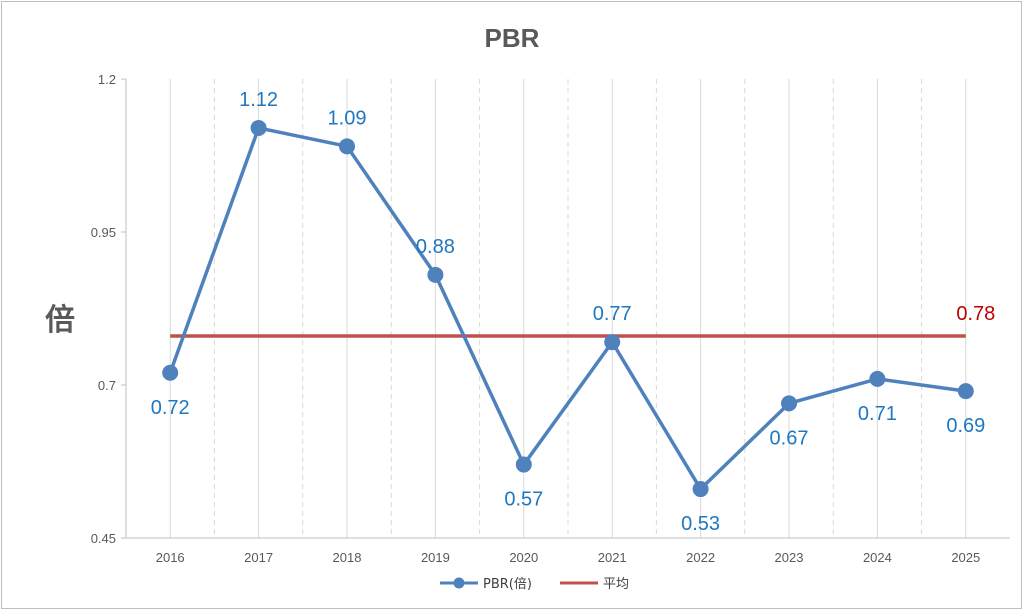 The width and height of the screenshot is (1024, 611). I want to click on x-tick-label: 2016, so click(170, 557).